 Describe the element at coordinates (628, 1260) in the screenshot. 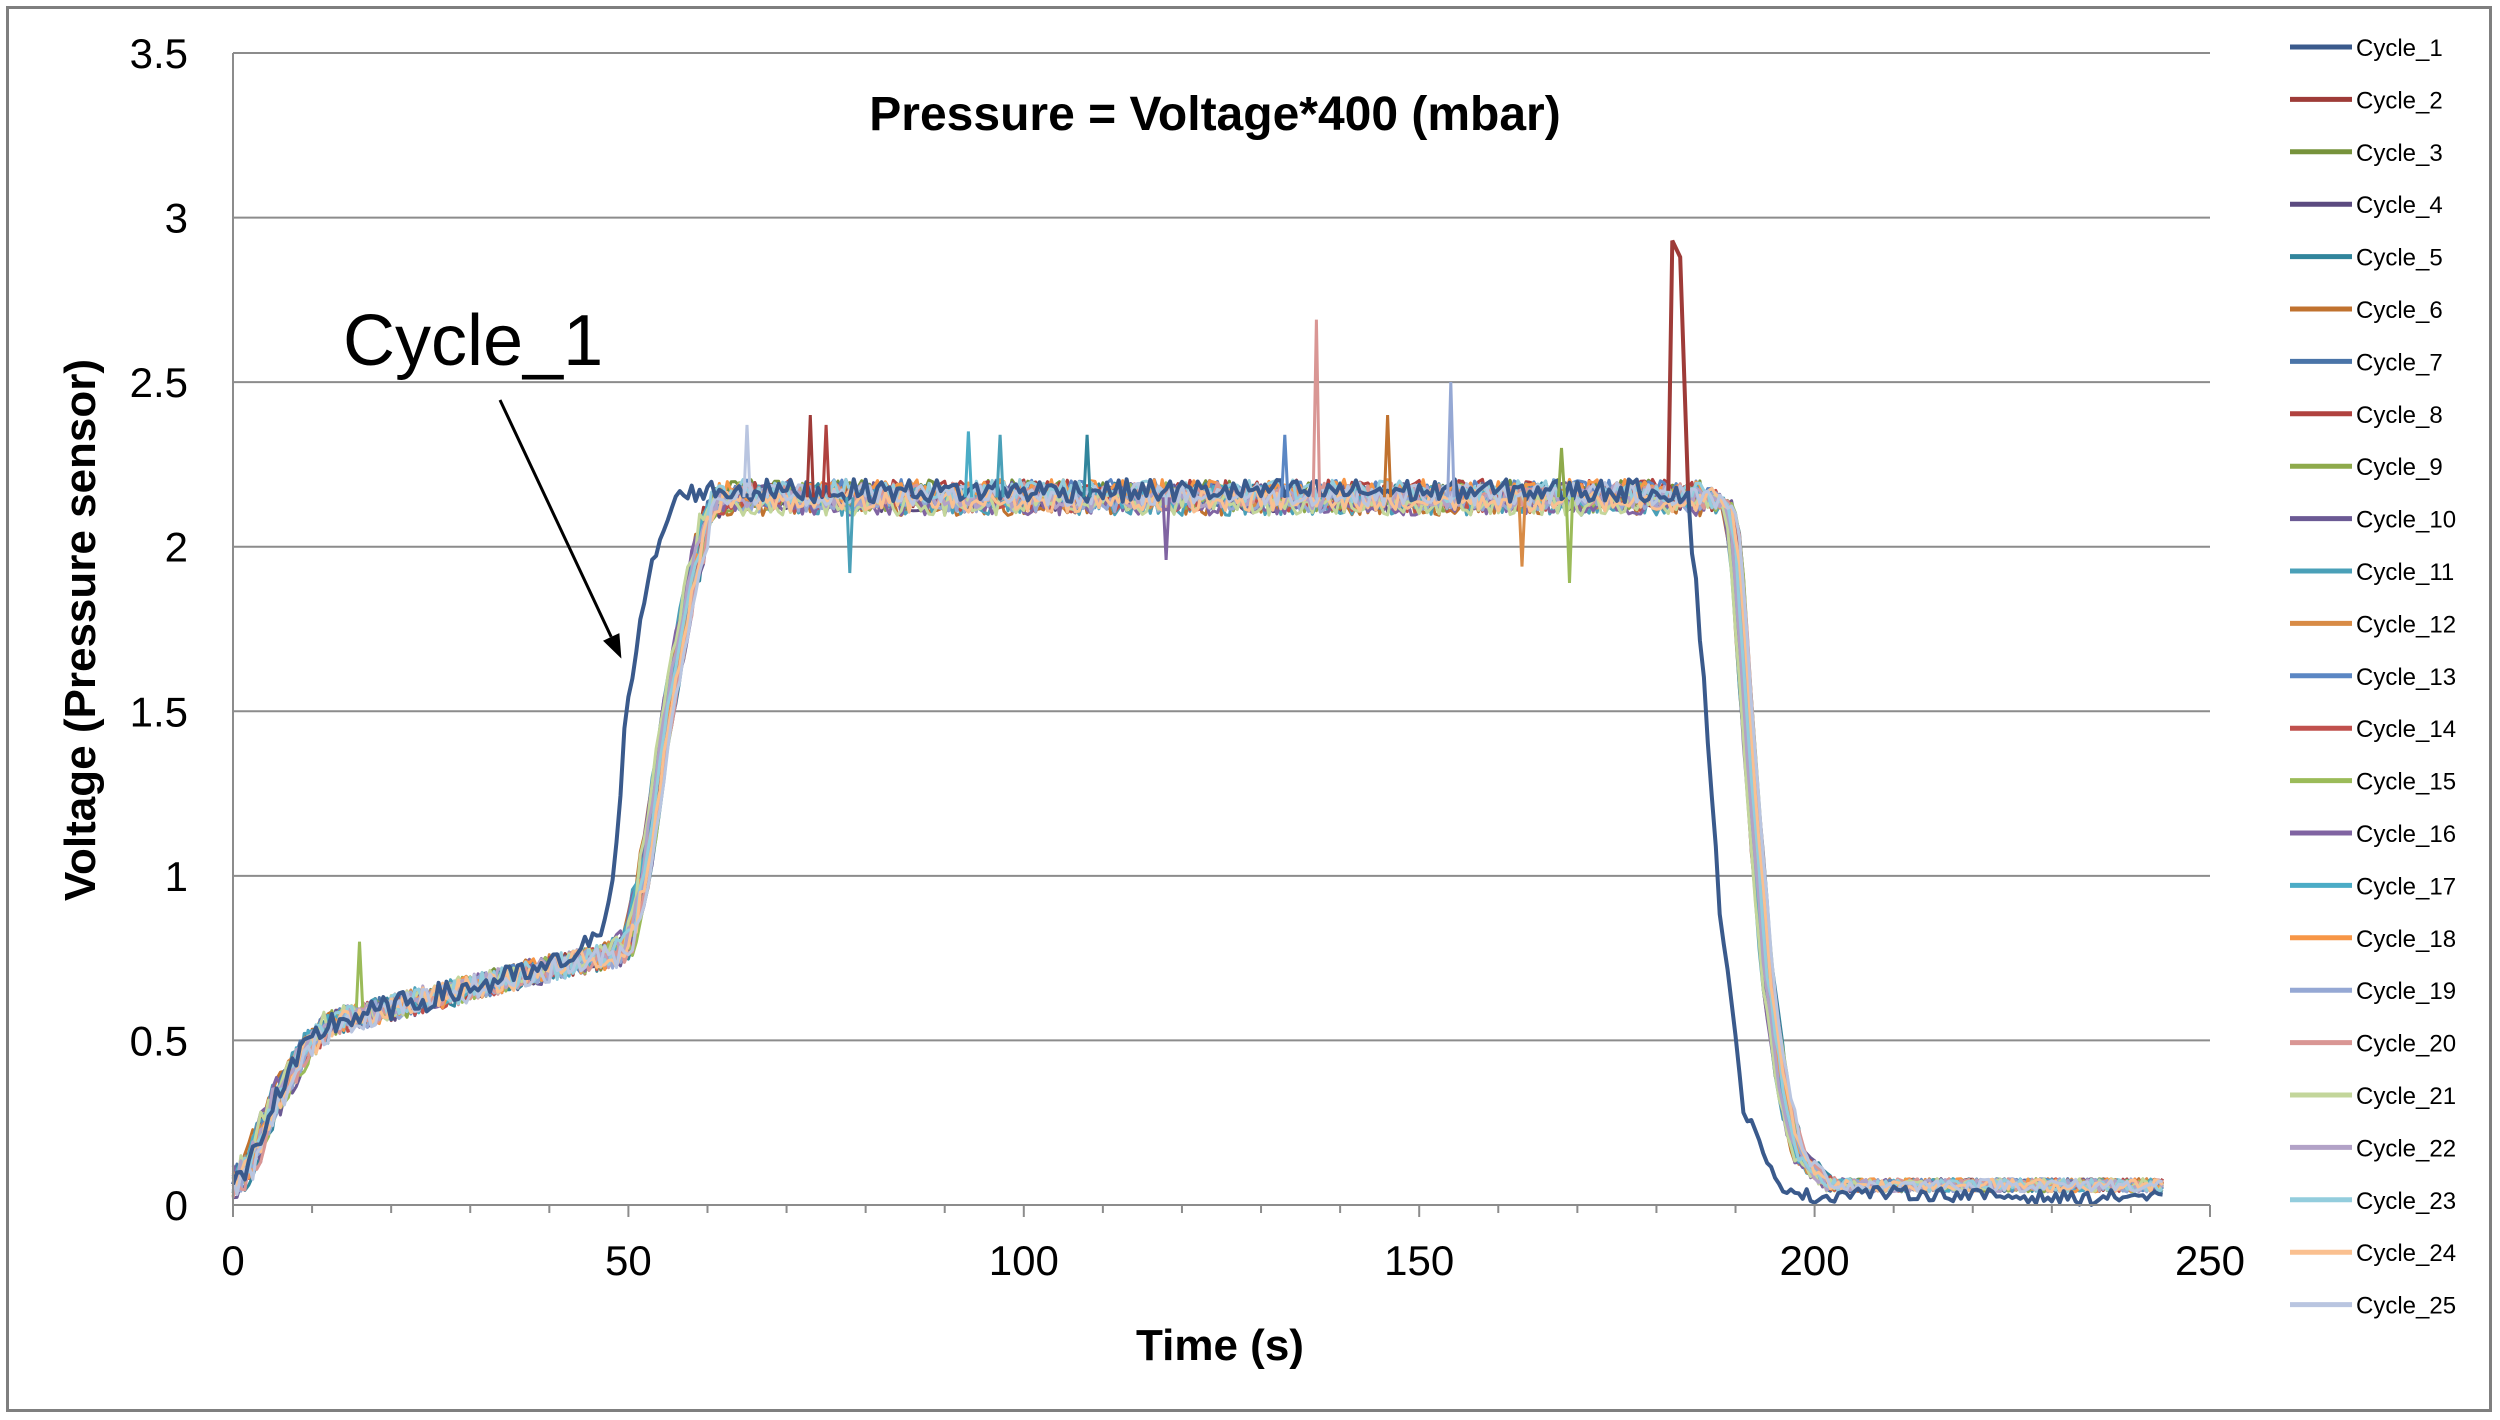

I see `x-tick-label: 50` at that location.